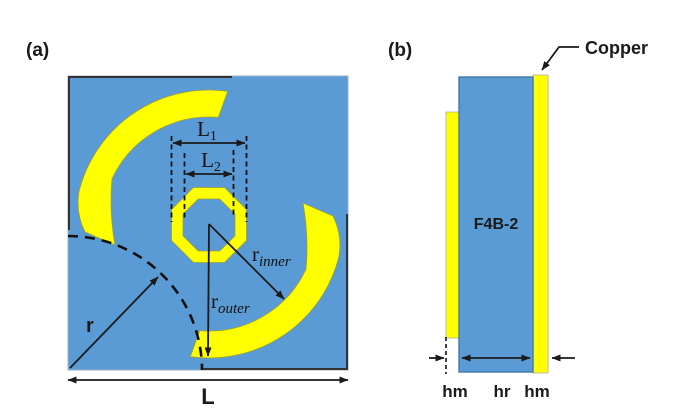 Image resolution: width=673 pixels, height=412 pixels. Describe the element at coordinates (246, 261) in the screenshot. I see `dim-arrow-r-inner` at that location.